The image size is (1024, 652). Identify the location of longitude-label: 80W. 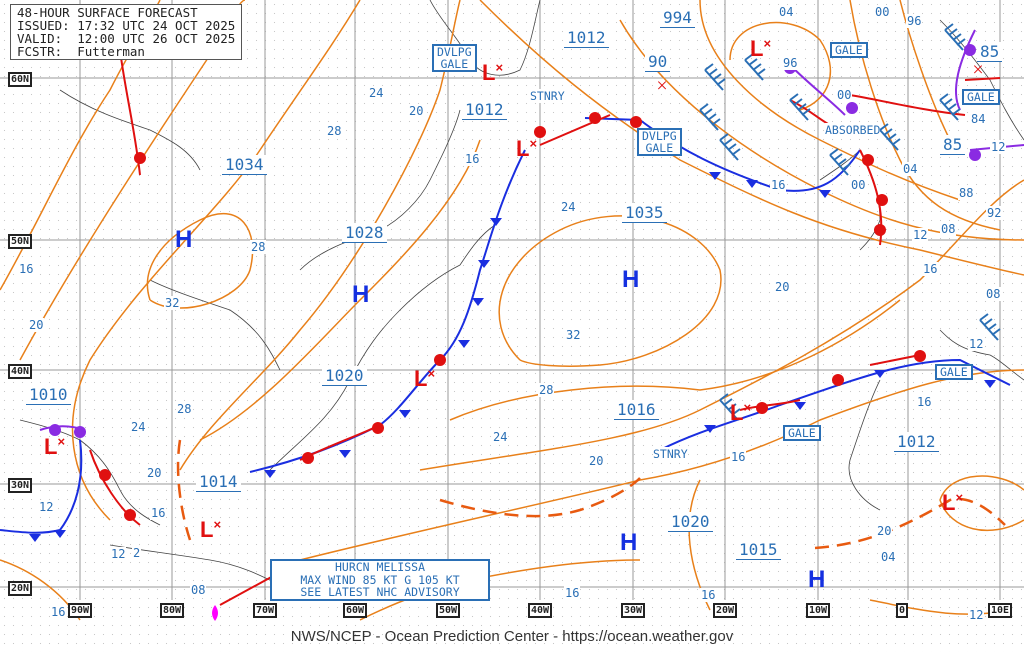
(172, 610).